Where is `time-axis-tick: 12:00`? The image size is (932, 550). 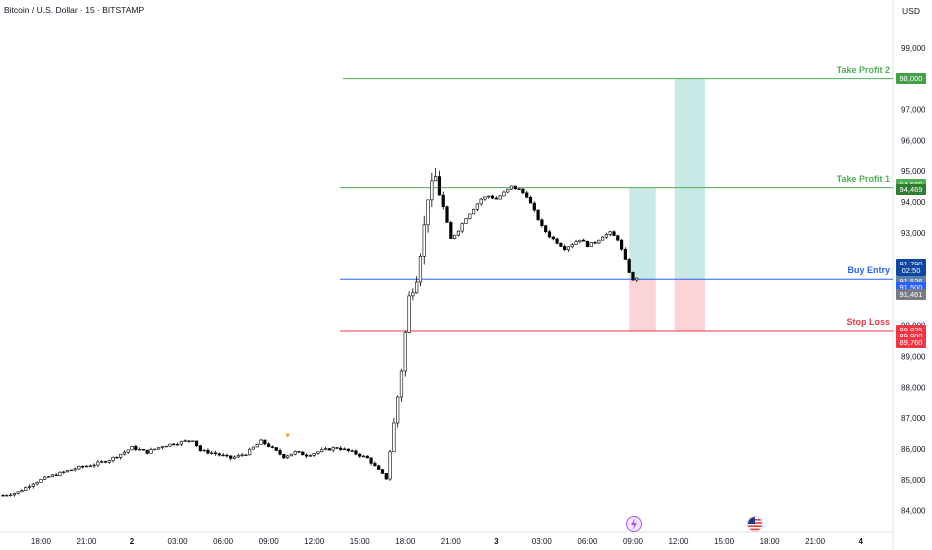
time-axis-tick: 12:00 is located at coordinates (678, 541).